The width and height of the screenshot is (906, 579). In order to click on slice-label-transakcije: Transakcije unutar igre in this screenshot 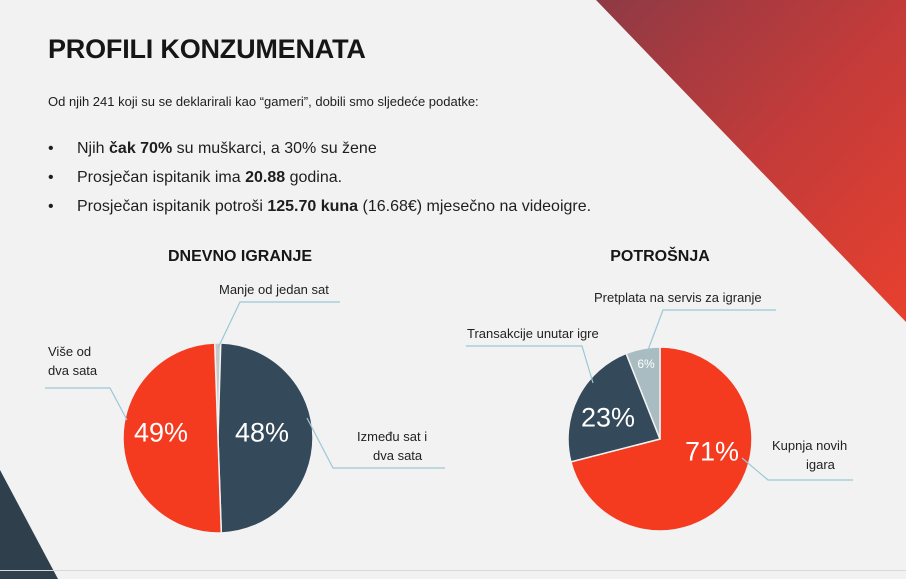, I will do `click(533, 333)`.